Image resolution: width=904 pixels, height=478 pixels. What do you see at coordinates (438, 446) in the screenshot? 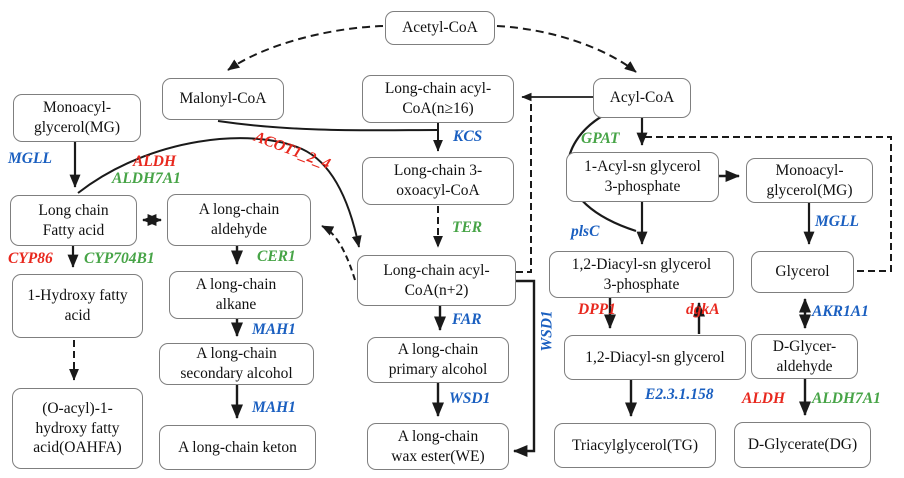
I see `node-long-chain-wax-ester: A long-chain wax ester(WE)` at bounding box center [438, 446].